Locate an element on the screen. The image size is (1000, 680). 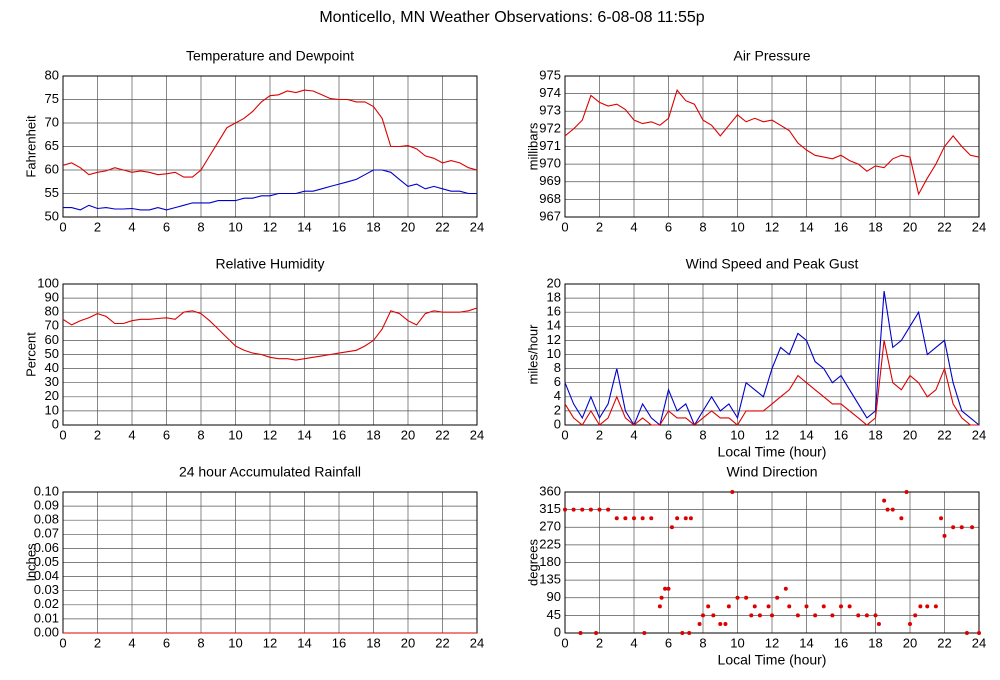
y-tick-label: 45 is located at coordinates (554, 614).